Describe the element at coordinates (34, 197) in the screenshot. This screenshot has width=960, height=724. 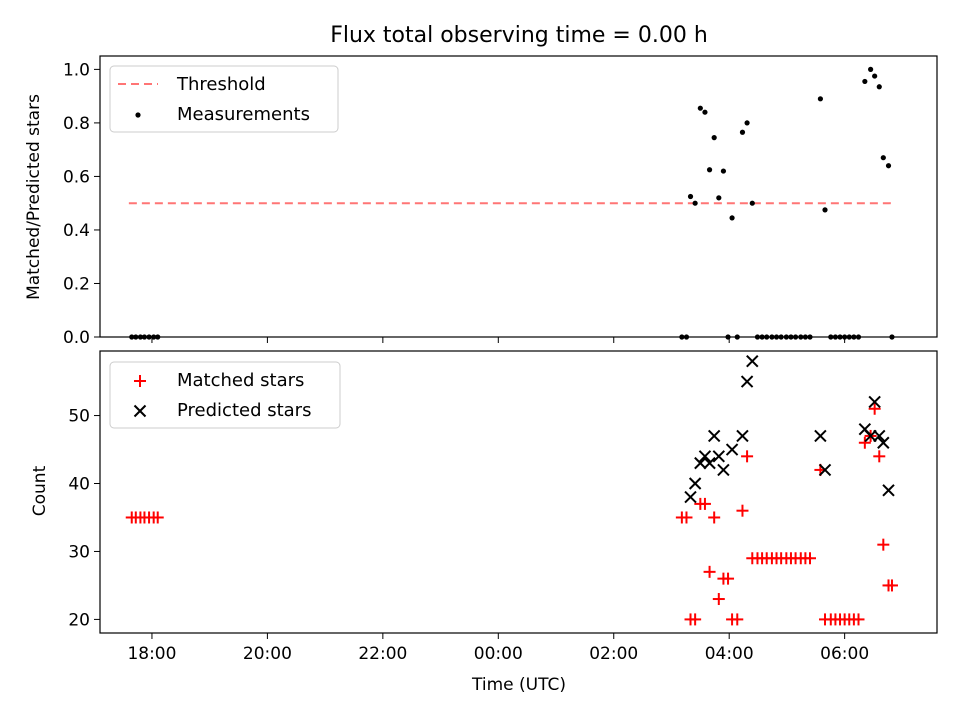
I see `top-y-axis-label: Matched/Predicted stars` at that location.